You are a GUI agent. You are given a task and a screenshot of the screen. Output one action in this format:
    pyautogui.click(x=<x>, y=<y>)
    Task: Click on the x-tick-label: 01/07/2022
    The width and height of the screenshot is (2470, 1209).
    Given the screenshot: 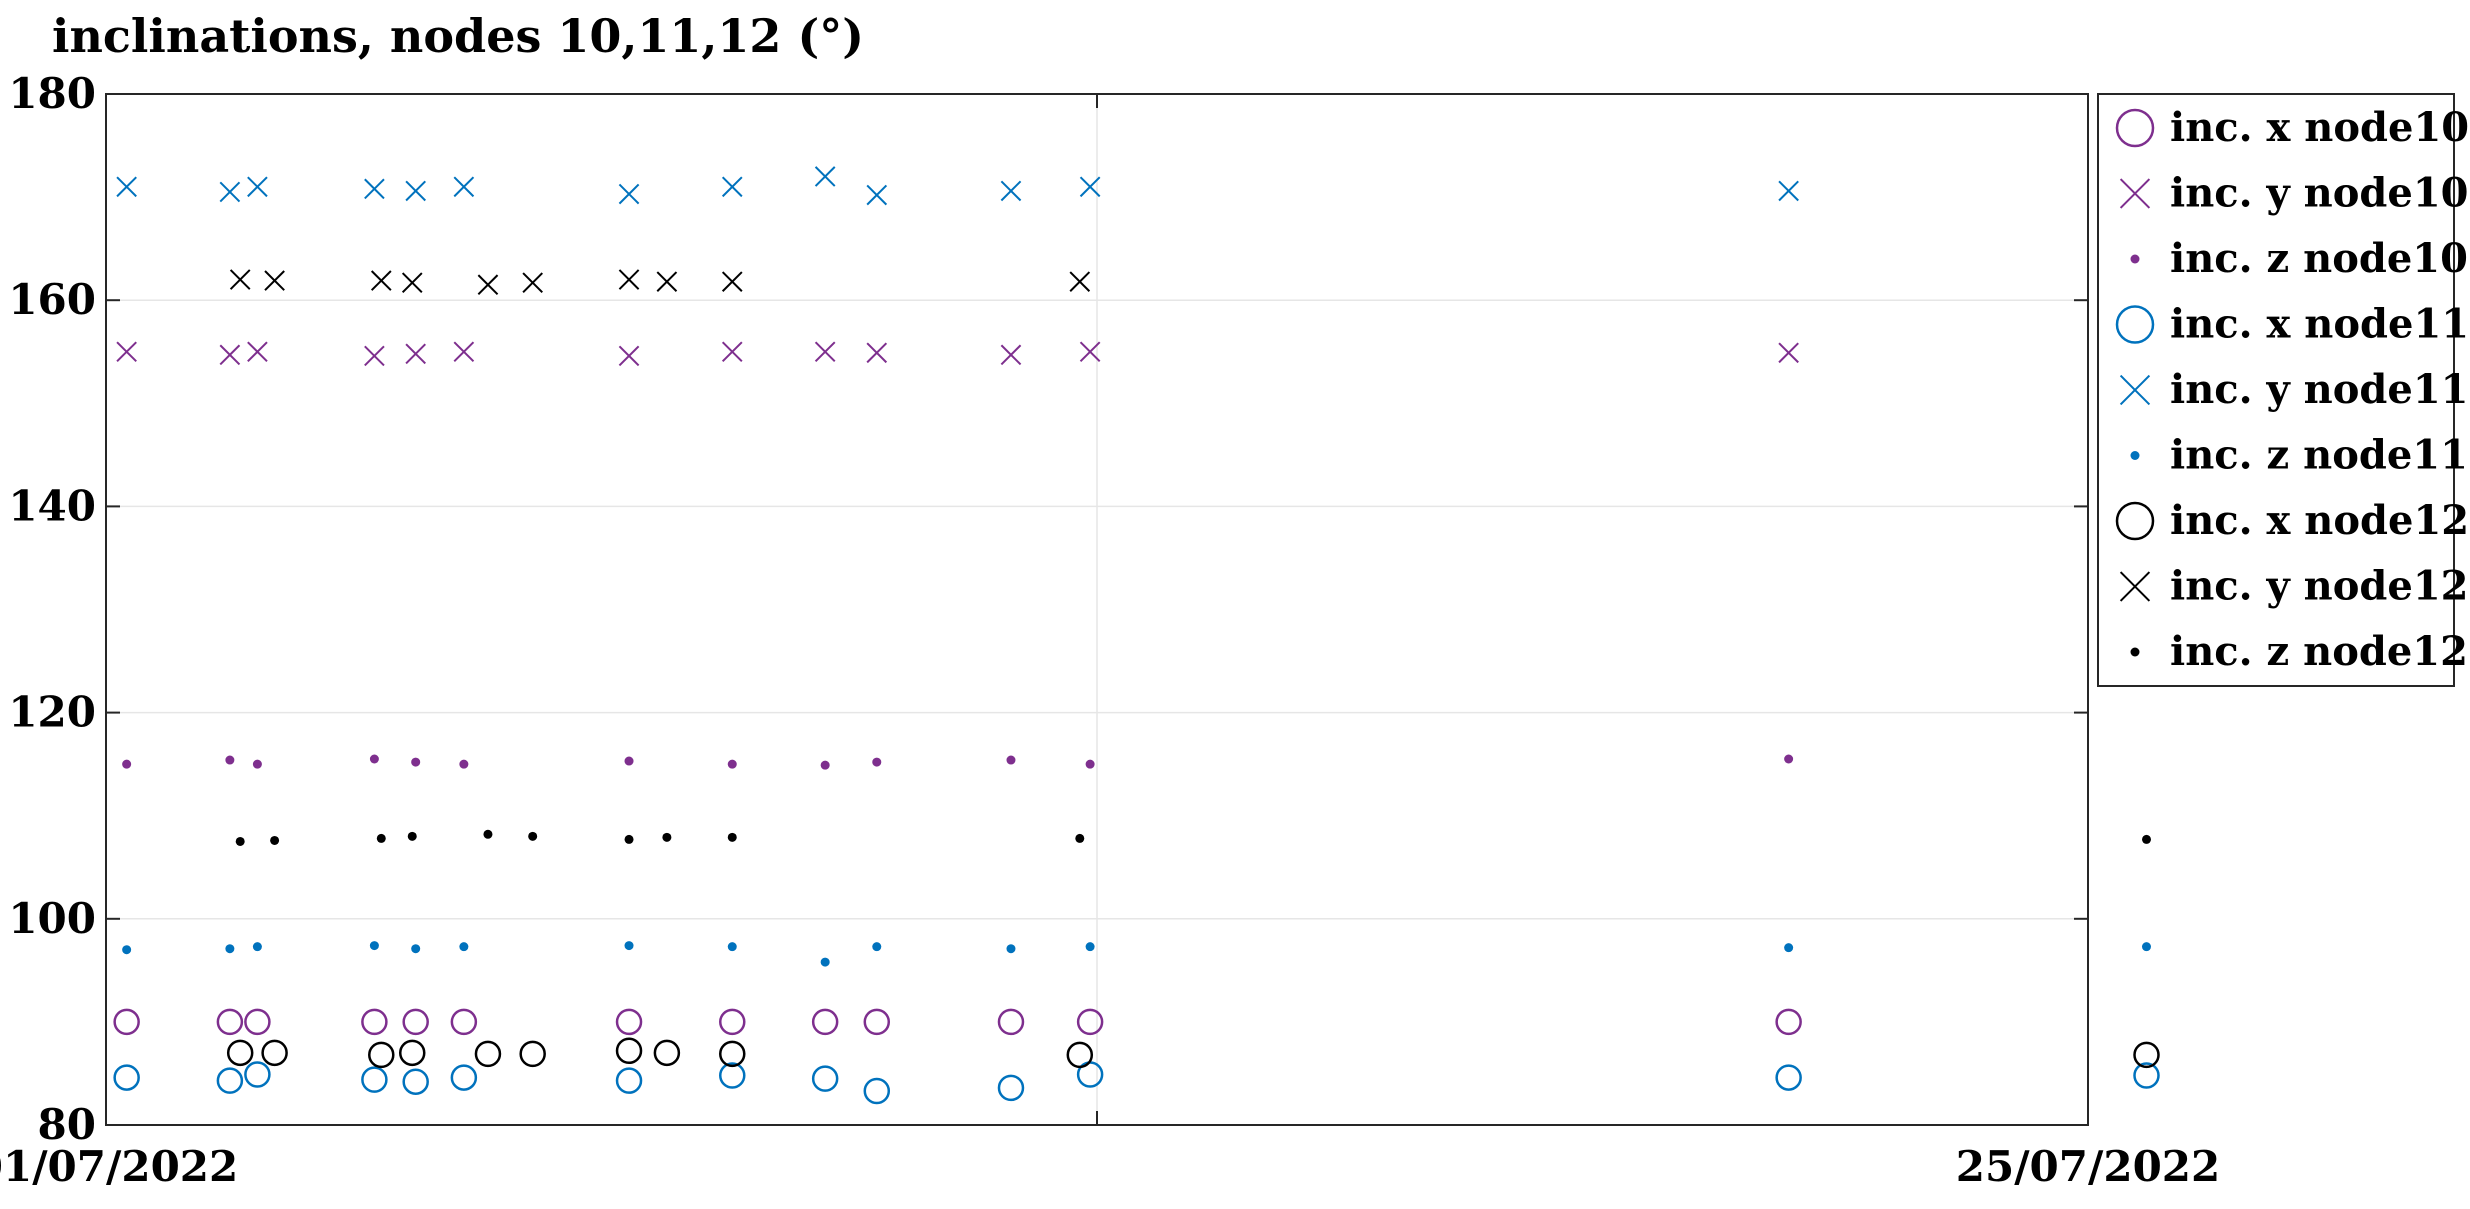 What is the action you would take?
    pyautogui.click(x=119, y=1166)
    